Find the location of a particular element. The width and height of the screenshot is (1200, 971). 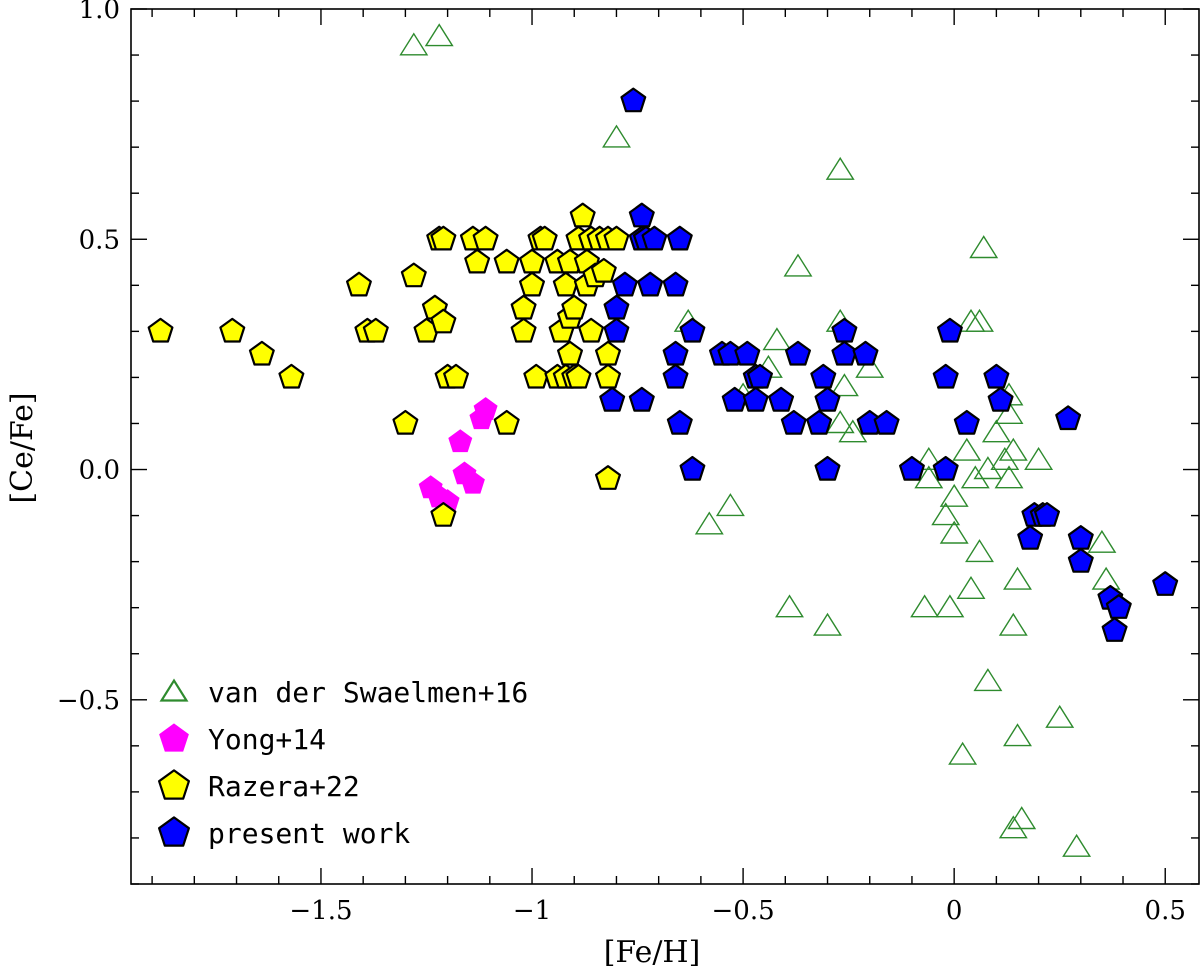

legend-item: Yong+14 is located at coordinates (242, 739).